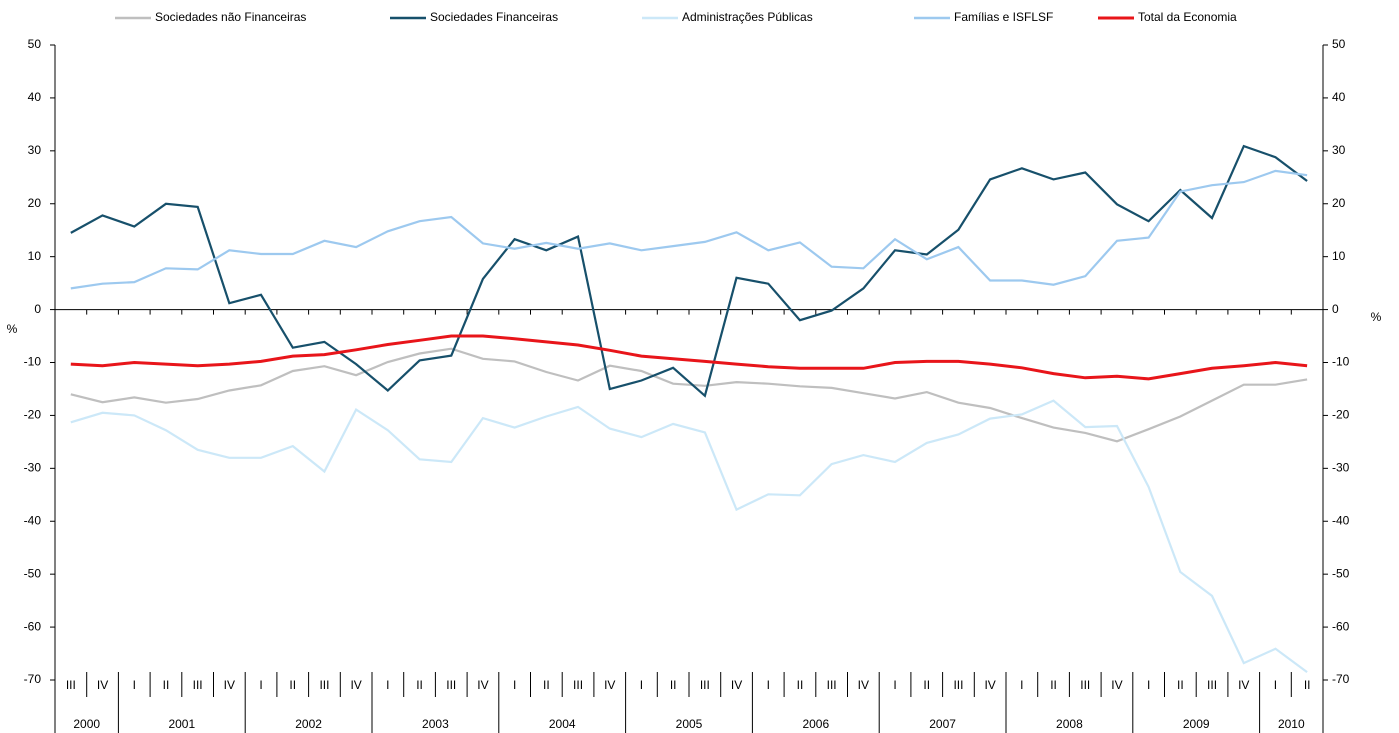 This screenshot has height=733, width=1399. I want to click on y-tick-label: 0, so click(37, 309).